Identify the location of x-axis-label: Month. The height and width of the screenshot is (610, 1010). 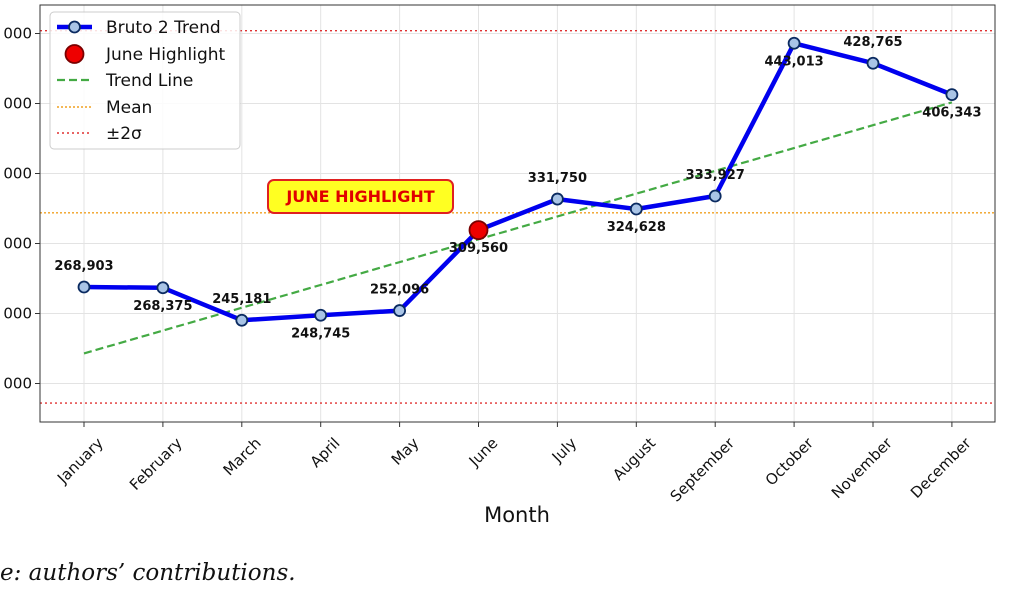
(517, 515).